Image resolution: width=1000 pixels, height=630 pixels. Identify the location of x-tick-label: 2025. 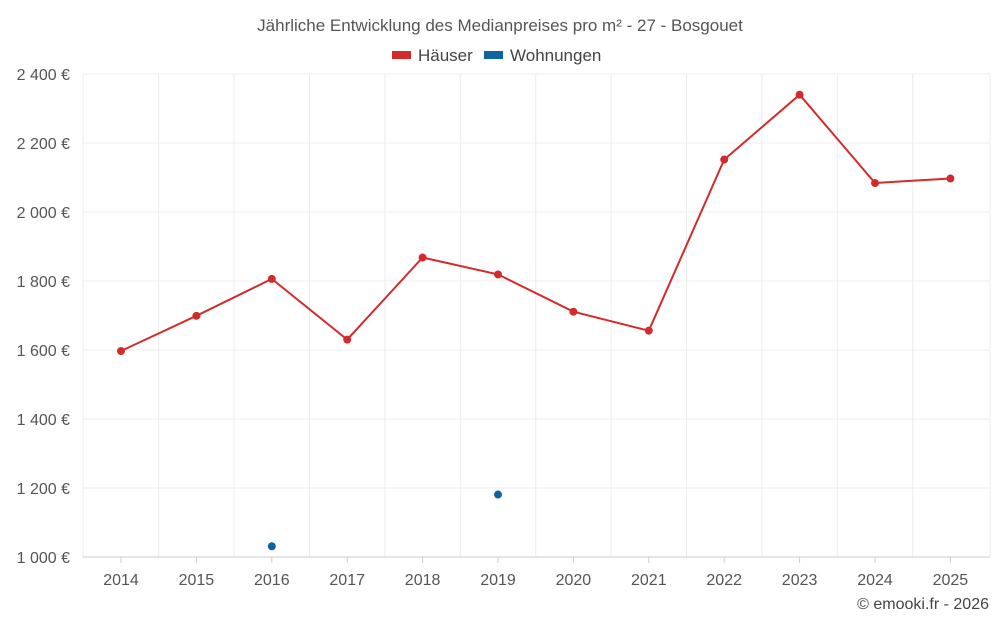
(951, 580).